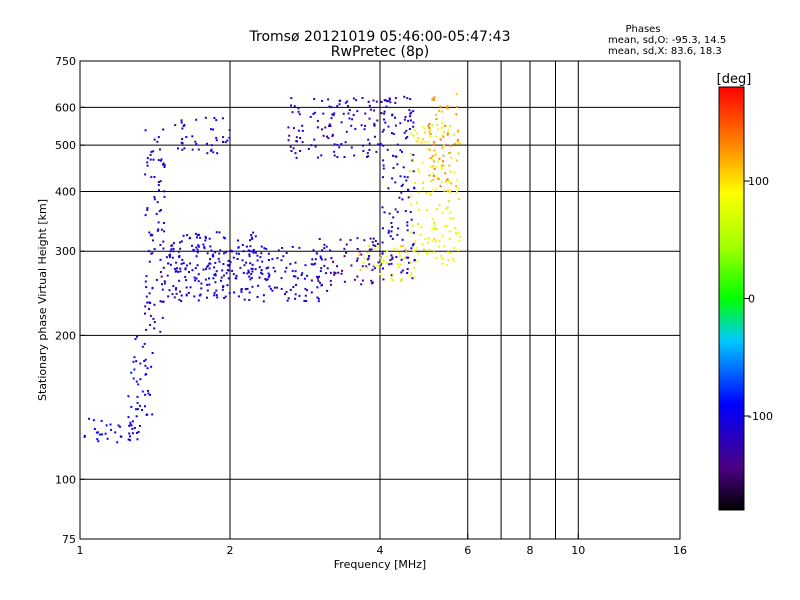 The width and height of the screenshot is (800, 600). What do you see at coordinates (530, 550) in the screenshot?
I see `x-tick-label: 8` at bounding box center [530, 550].